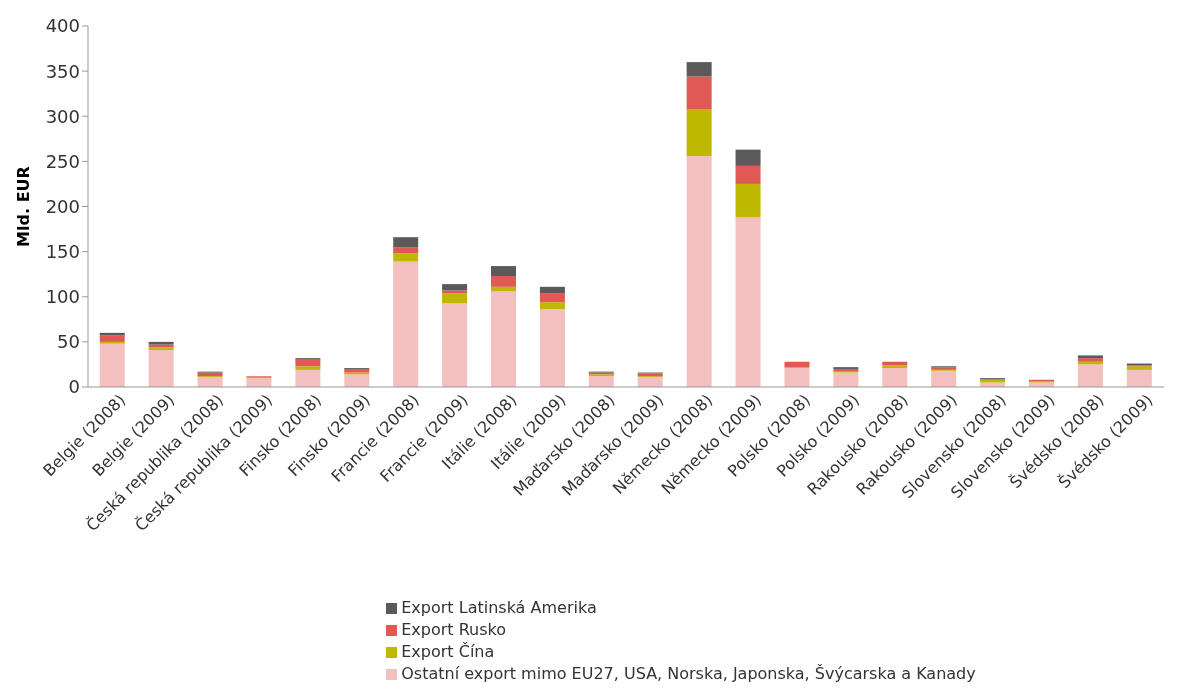 The width and height of the screenshot is (1182, 693). Describe the element at coordinates (68, 342) in the screenshot. I see `y-tick-label: 50` at that location.